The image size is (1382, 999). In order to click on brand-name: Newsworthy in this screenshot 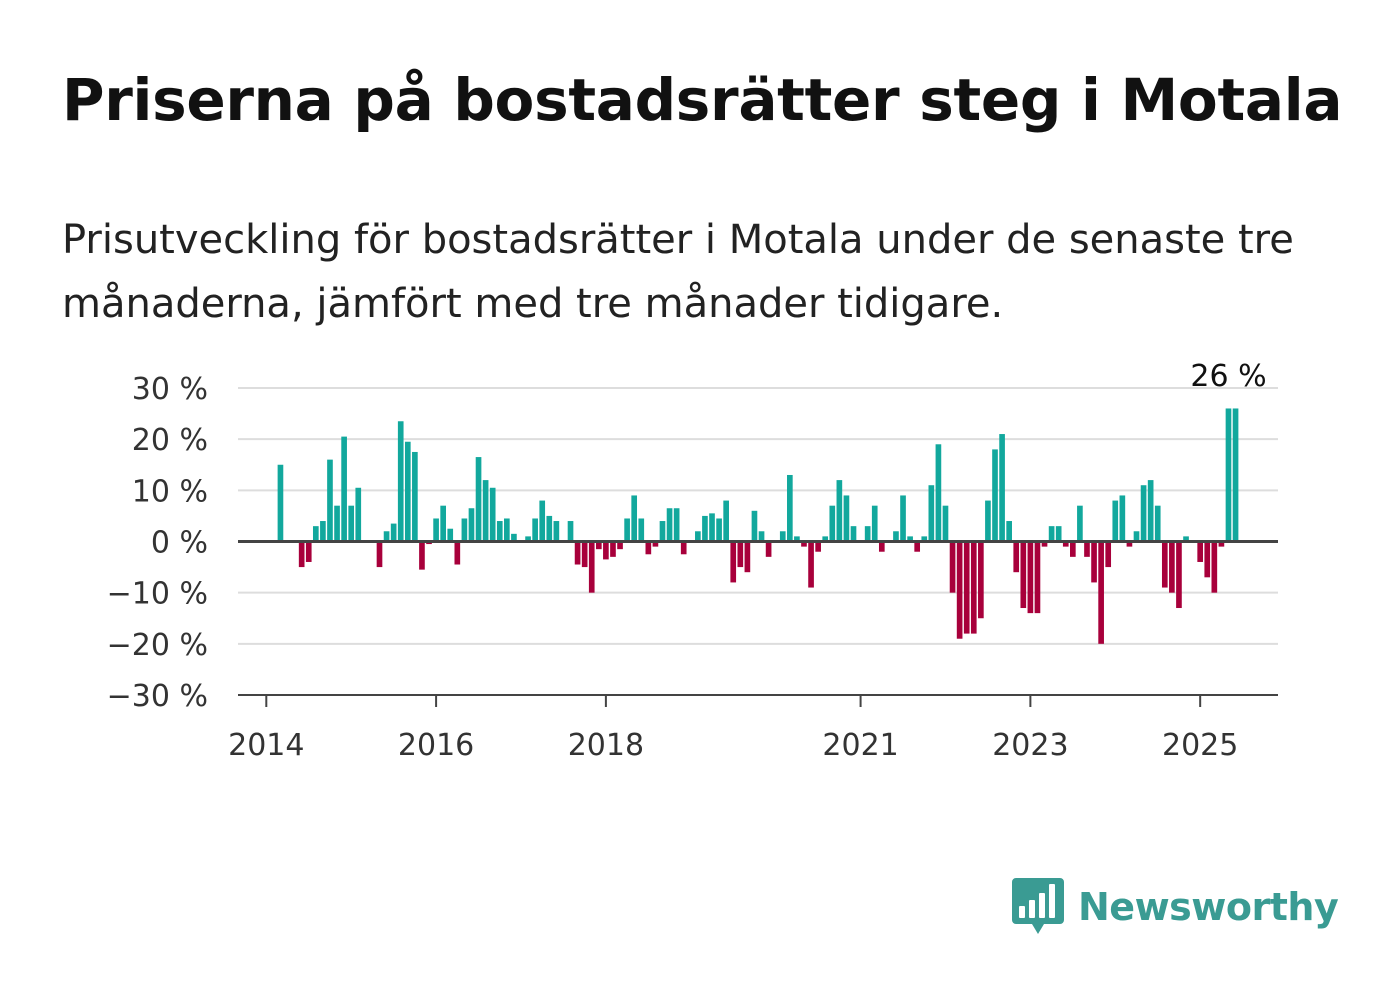, I will do `click(1208, 907)`.